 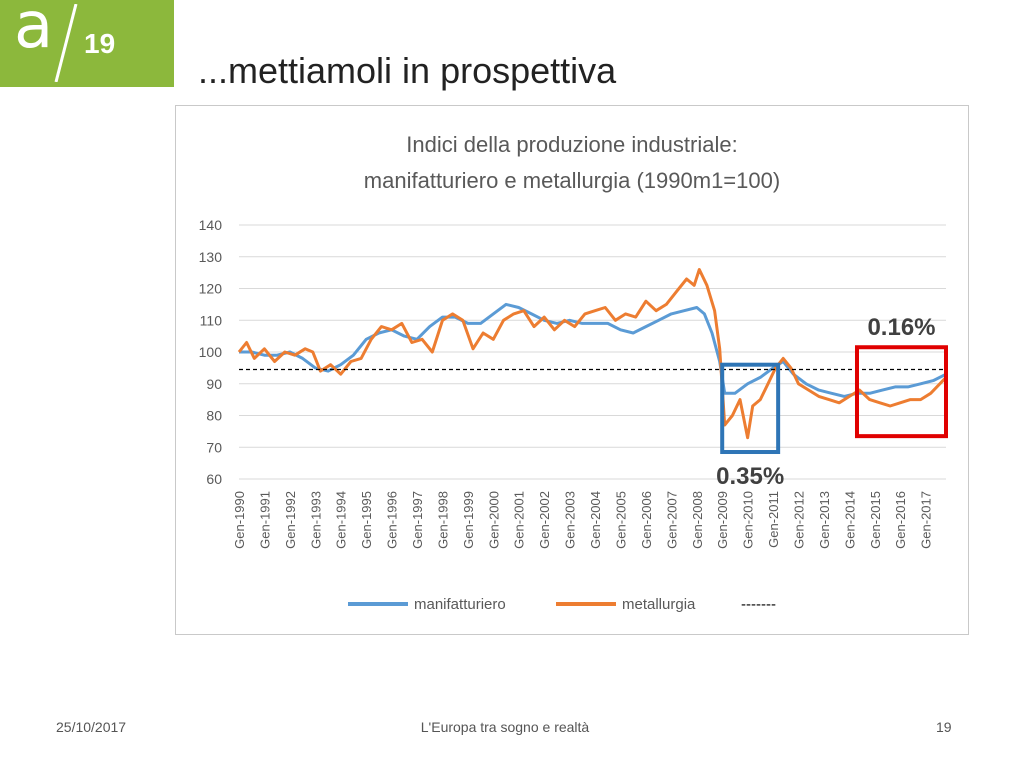 What do you see at coordinates (264, 520) in the screenshot?
I see `x-tick-label: Gen-1991` at bounding box center [264, 520].